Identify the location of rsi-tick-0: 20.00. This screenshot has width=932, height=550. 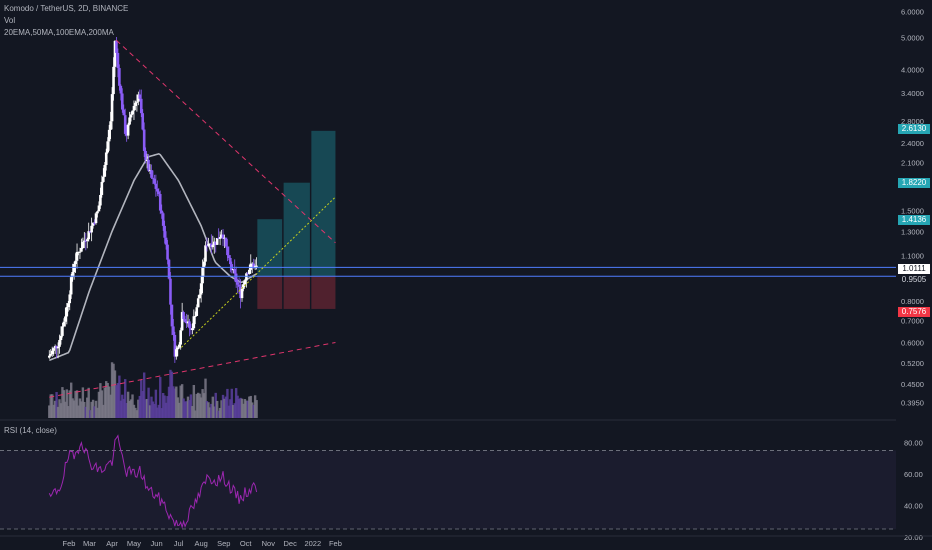
(913, 537).